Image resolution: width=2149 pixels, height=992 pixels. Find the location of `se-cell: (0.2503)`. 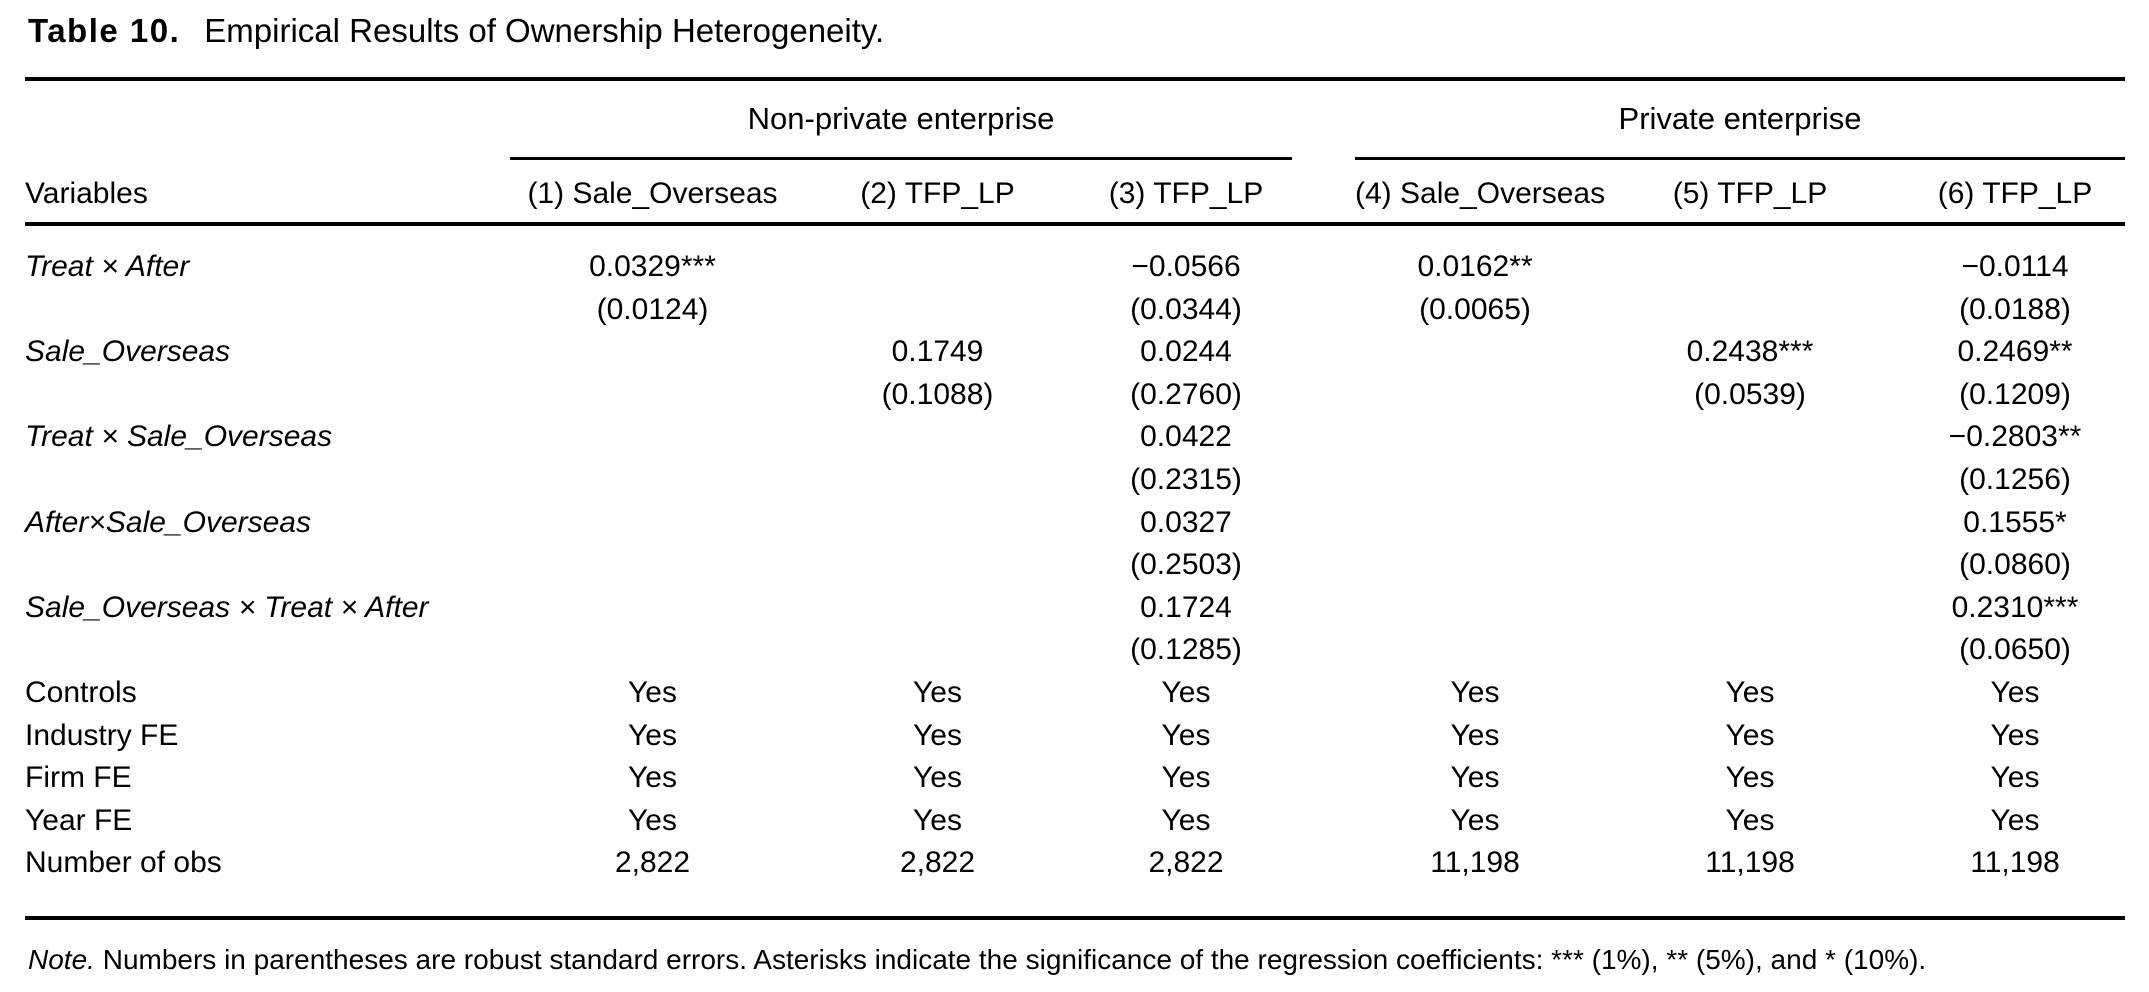

se-cell: (0.2503) is located at coordinates (1186, 565).